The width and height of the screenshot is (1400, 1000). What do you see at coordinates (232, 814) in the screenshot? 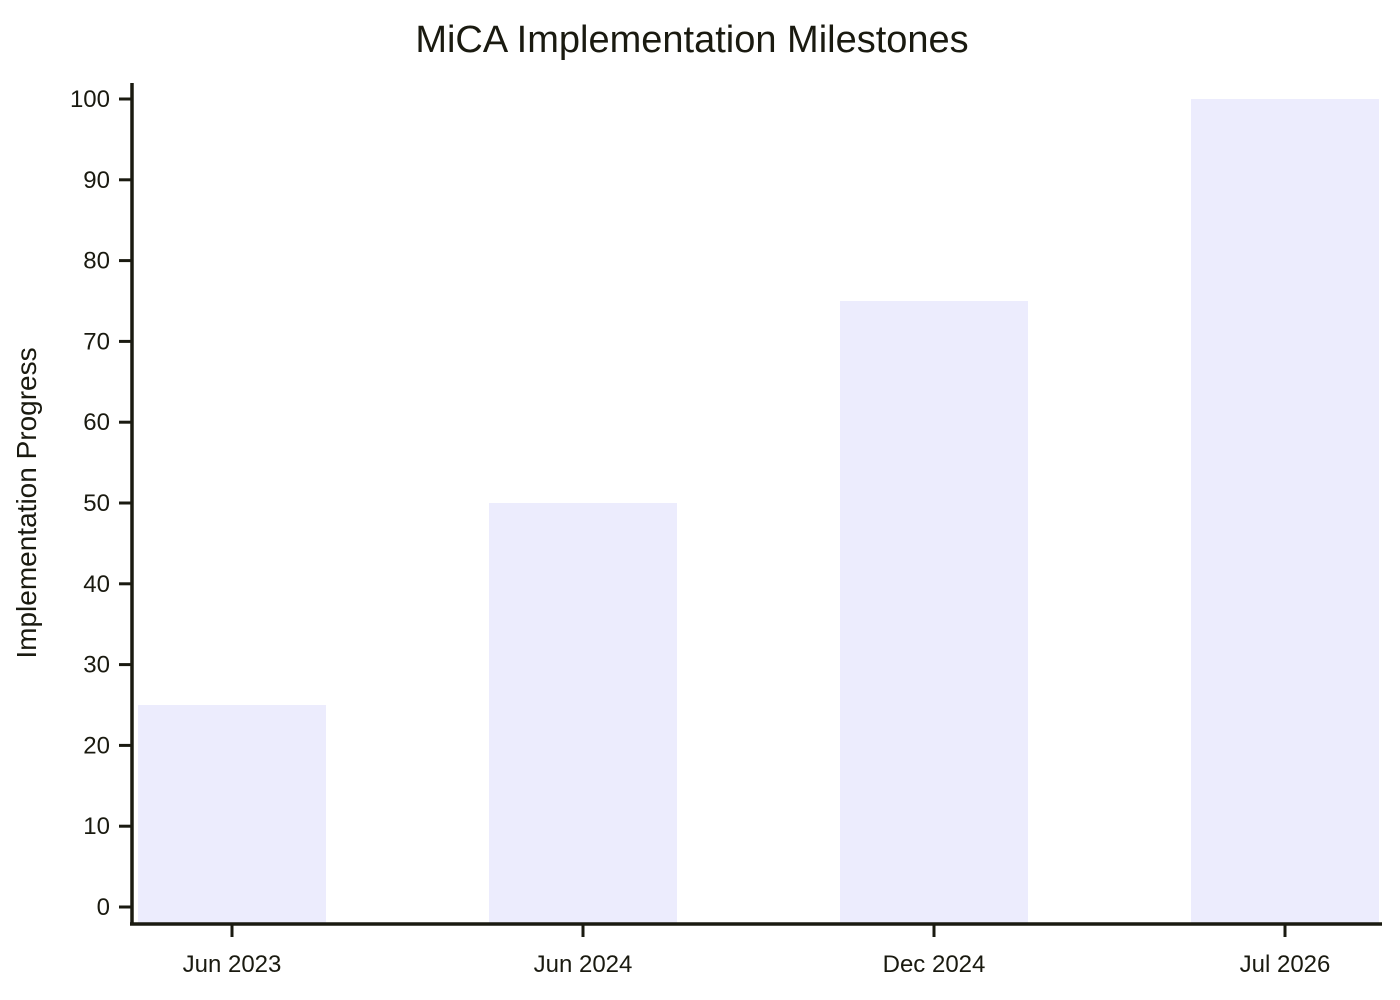
I see `bar-jun-2023` at bounding box center [232, 814].